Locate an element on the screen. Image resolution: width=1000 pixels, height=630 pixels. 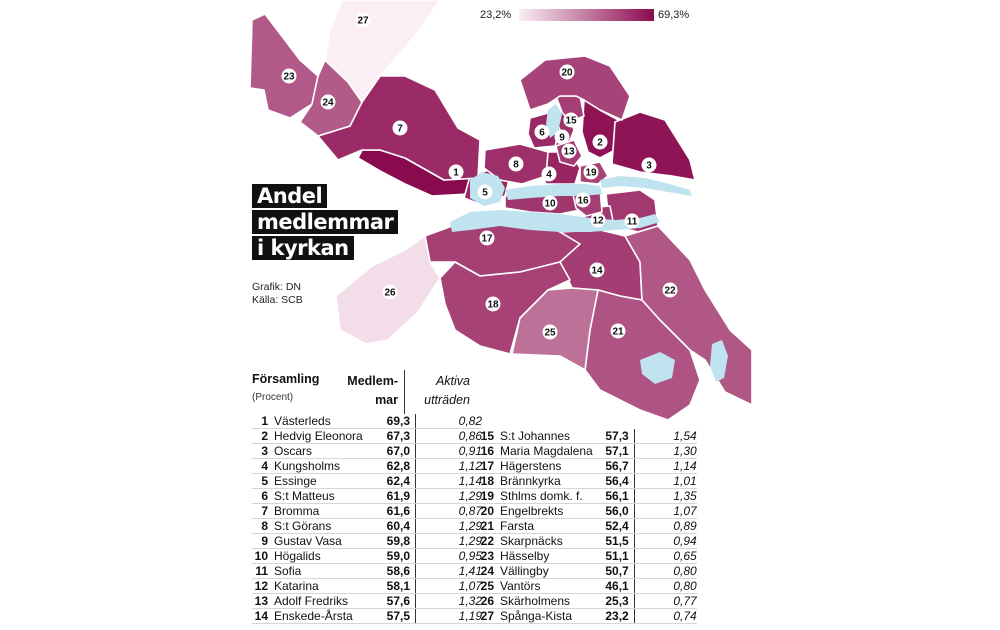
row-number: 17 is located at coordinates (487, 466).